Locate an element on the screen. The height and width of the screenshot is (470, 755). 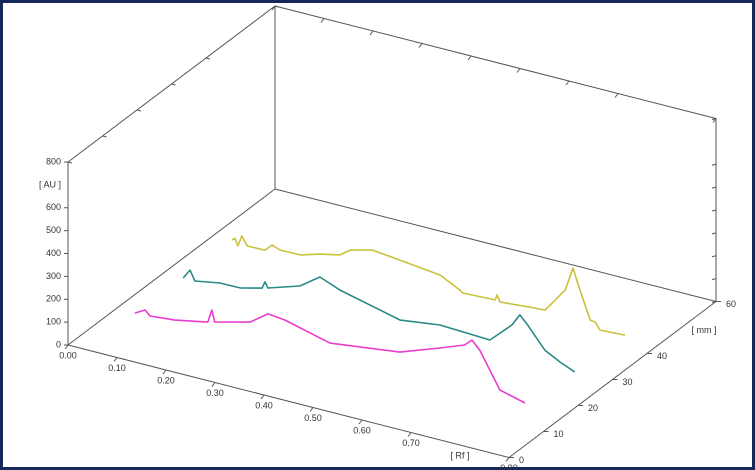
x-tick-label: 0.10 is located at coordinates (117, 368).